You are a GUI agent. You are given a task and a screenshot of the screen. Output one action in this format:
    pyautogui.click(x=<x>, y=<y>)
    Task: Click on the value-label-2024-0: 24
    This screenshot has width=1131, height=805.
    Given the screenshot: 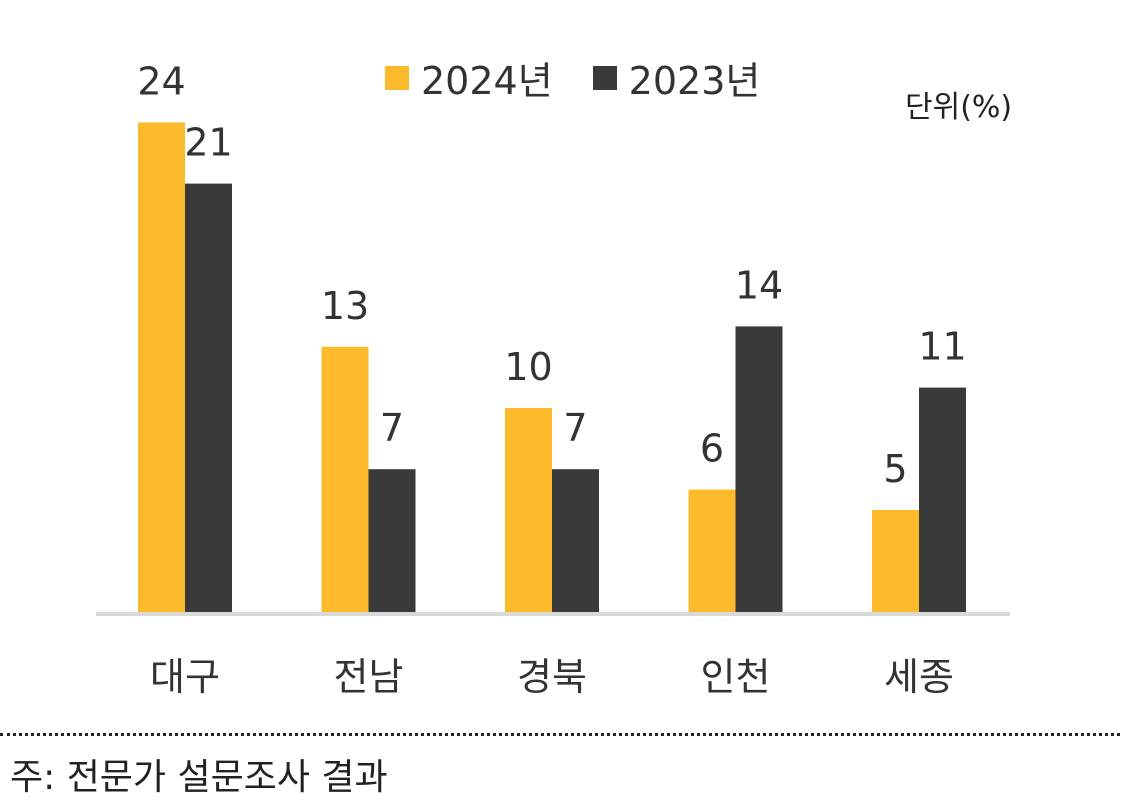 What is the action you would take?
    pyautogui.click(x=161, y=81)
    